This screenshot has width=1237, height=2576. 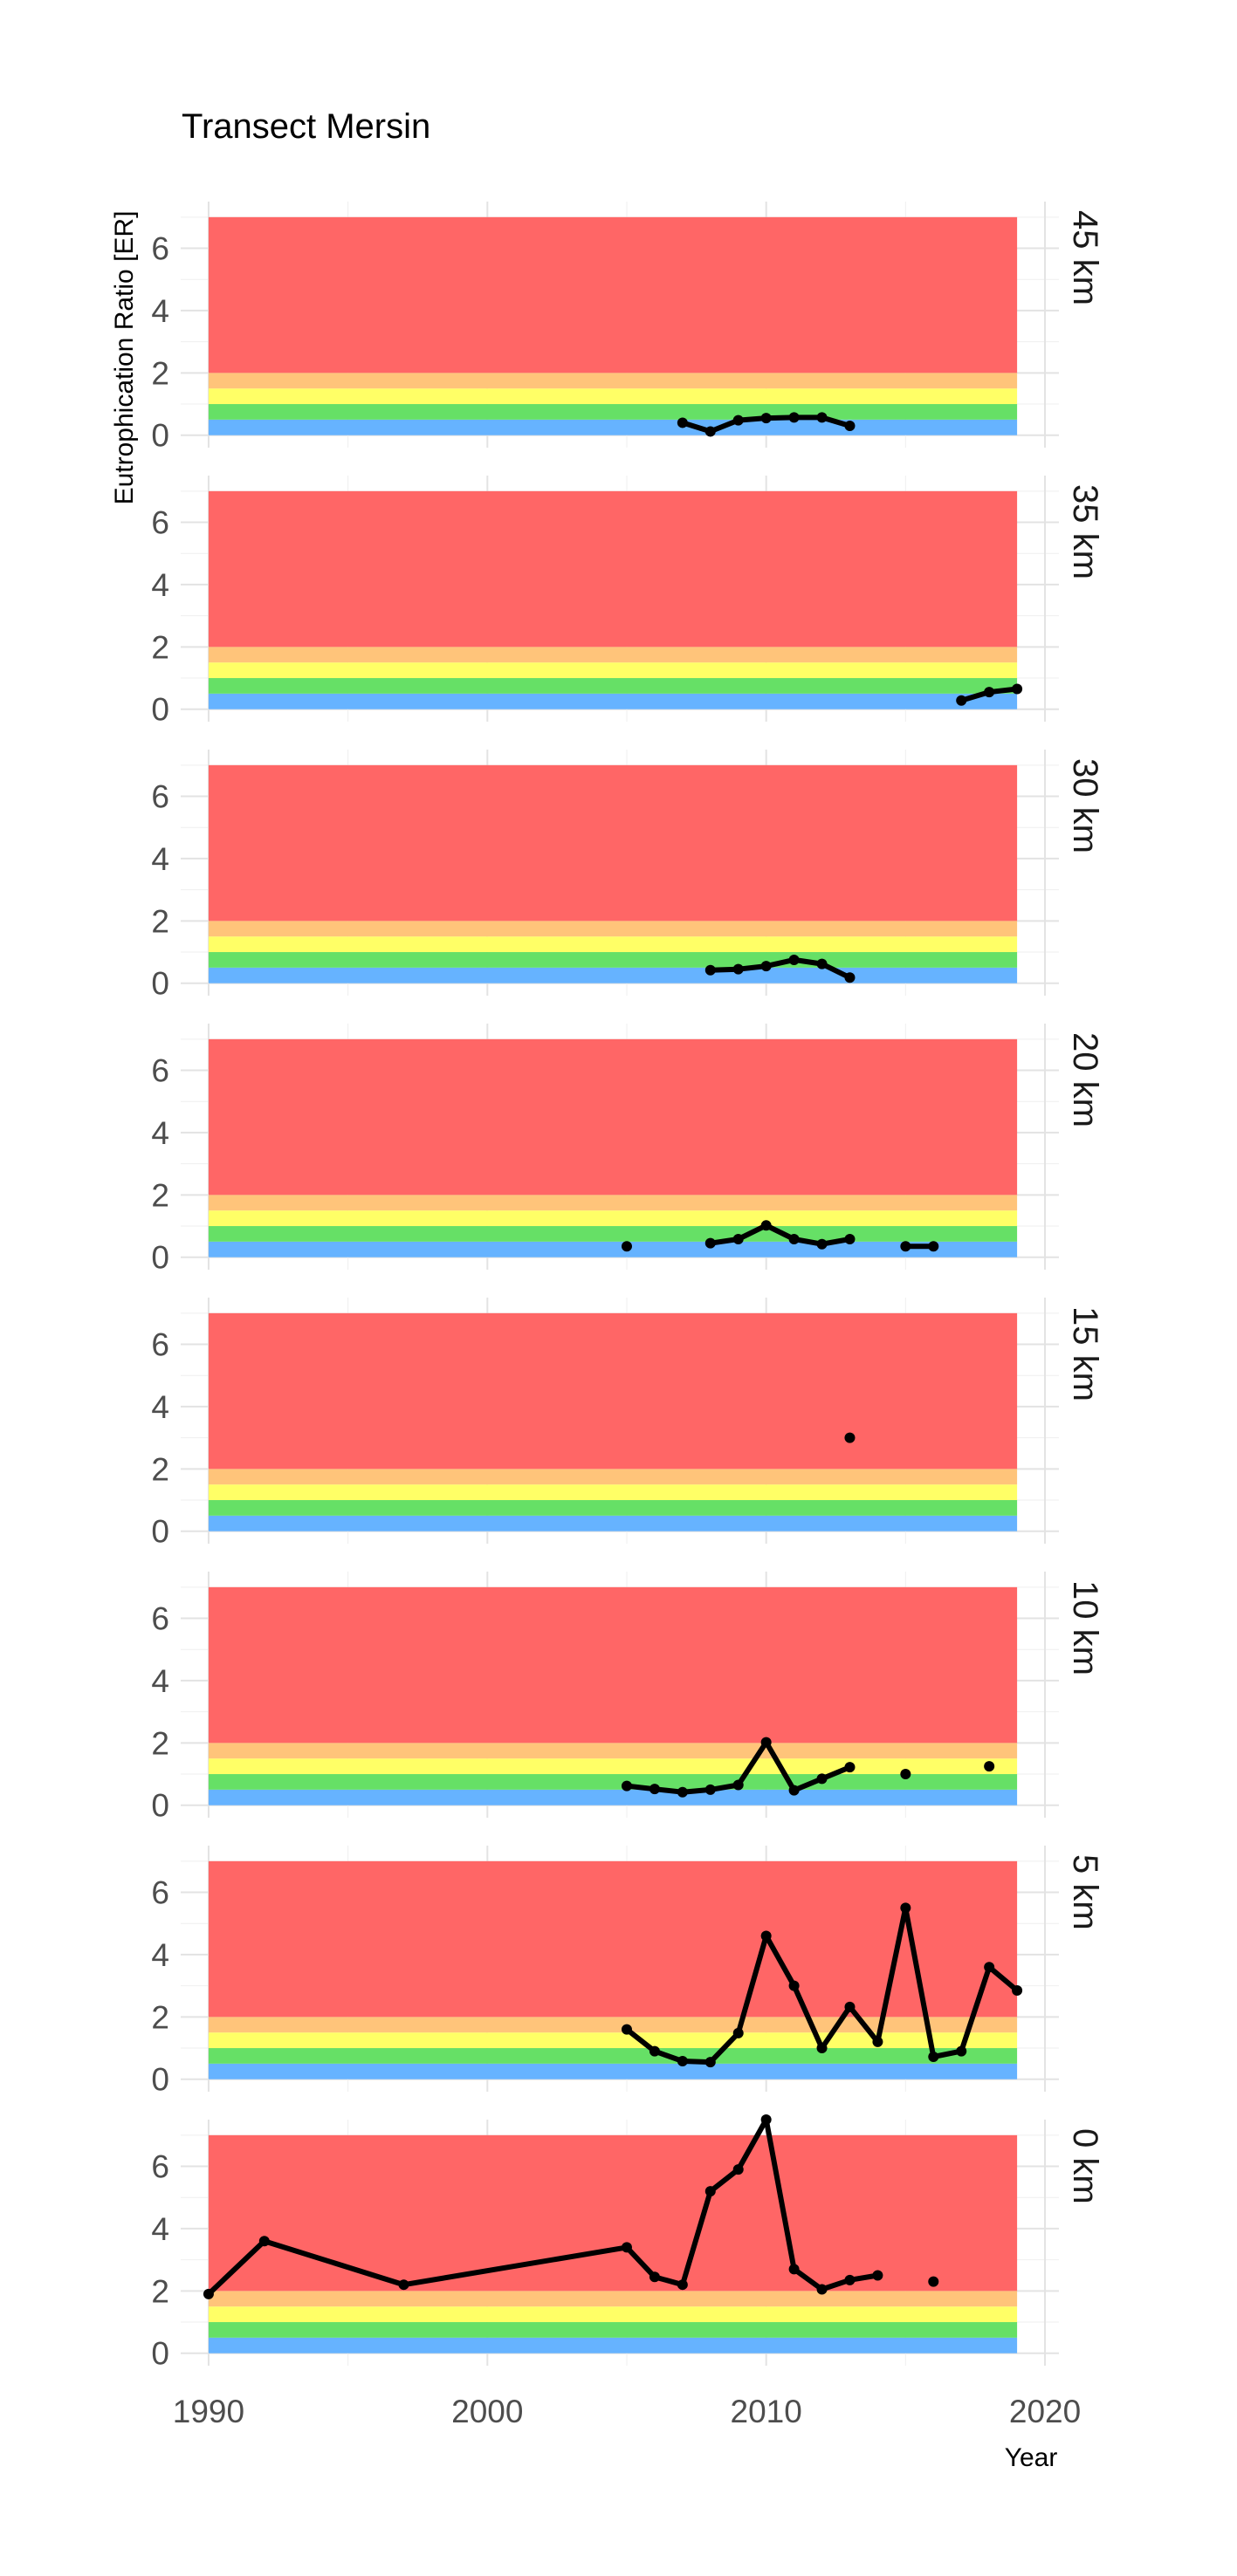 What do you see at coordinates (627, 1424) in the screenshot?
I see `panel-15-km: 0 2 4 6 15 km` at bounding box center [627, 1424].